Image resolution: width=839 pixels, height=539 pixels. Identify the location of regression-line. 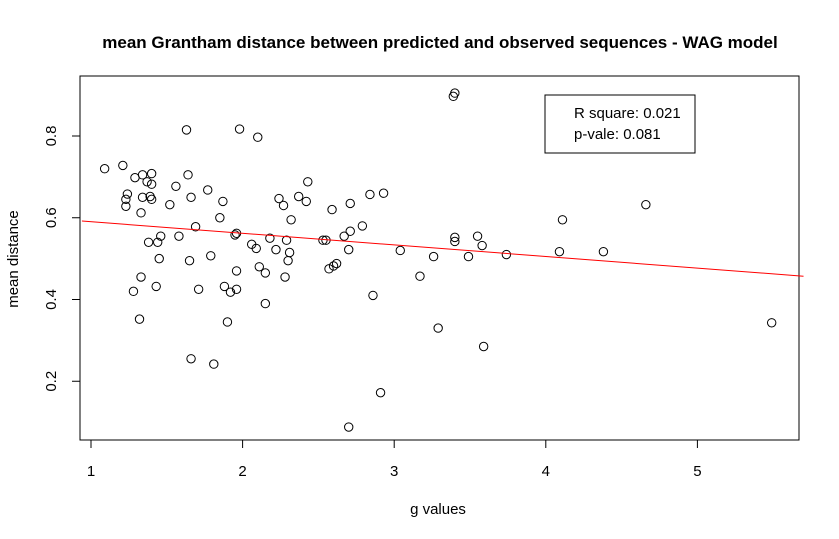
(442, 248).